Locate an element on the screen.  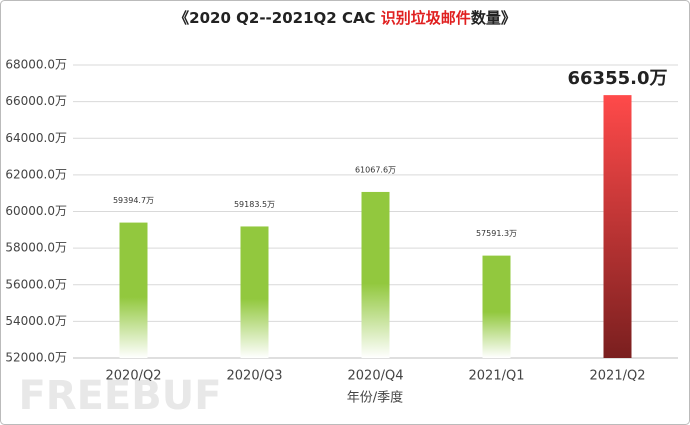
watermark: FREEBUF is located at coordinates (119, 396).